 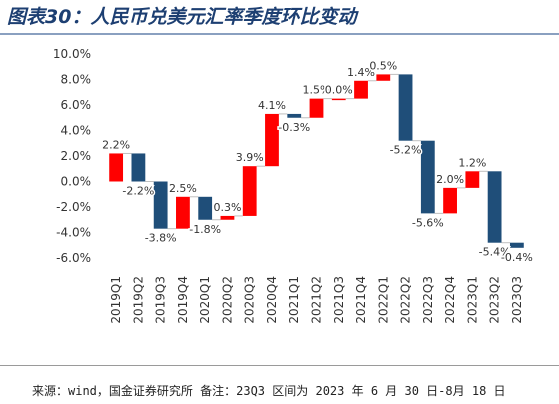 What do you see at coordinates (317, 90) in the screenshot?
I see `data-label: 1.5%` at bounding box center [317, 90].